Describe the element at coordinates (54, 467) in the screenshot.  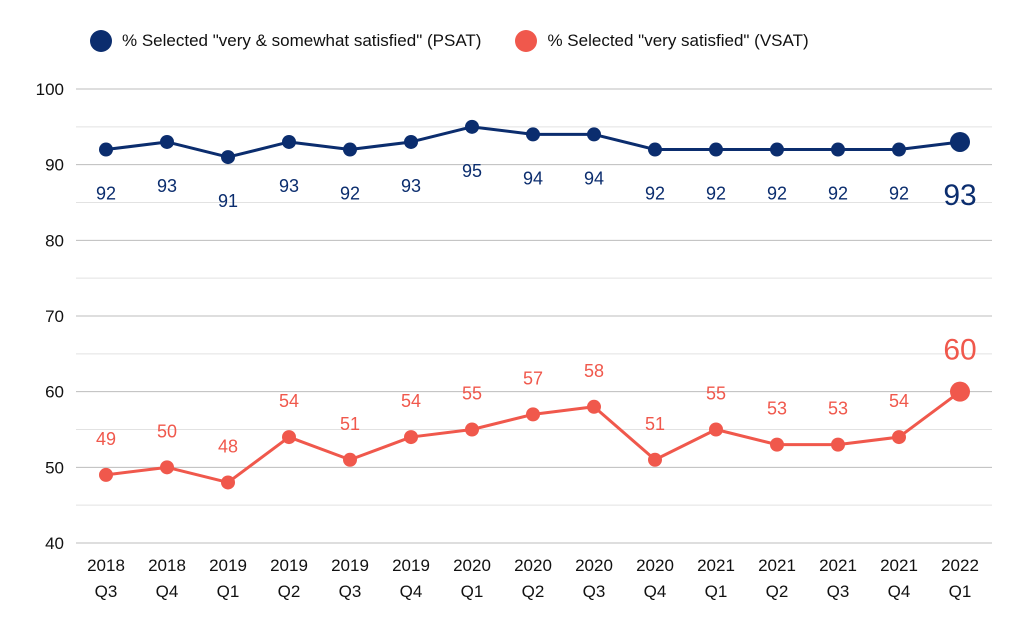
I see `y-tick-label: 50` at that location.